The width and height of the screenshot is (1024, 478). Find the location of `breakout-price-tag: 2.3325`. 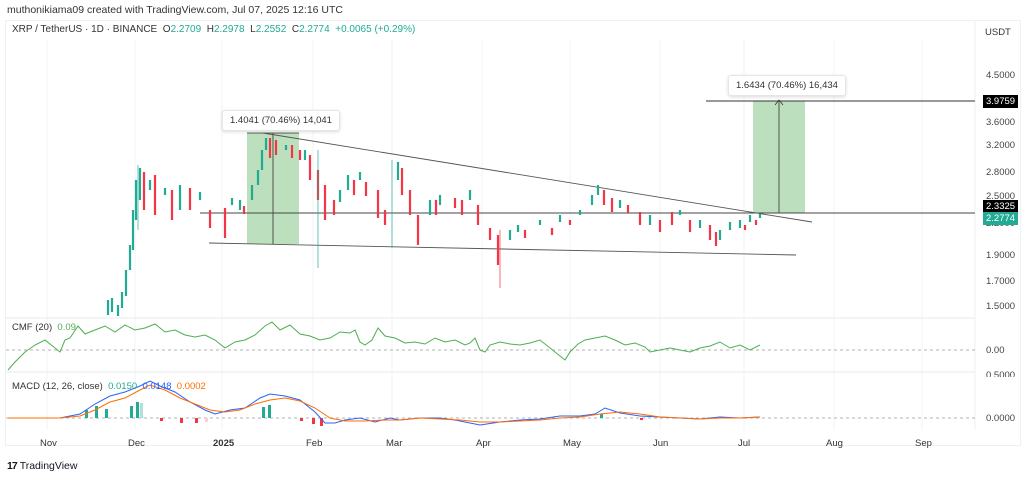

breakout-price-tag: 2.3325 is located at coordinates (1001, 206).